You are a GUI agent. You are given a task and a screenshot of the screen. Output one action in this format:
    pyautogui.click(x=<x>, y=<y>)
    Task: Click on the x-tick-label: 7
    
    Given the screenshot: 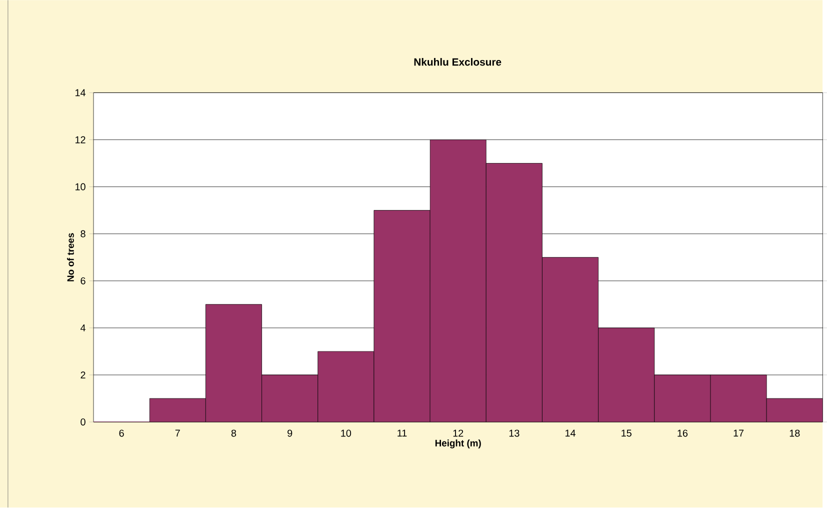 What is the action you would take?
    pyautogui.click(x=177, y=433)
    